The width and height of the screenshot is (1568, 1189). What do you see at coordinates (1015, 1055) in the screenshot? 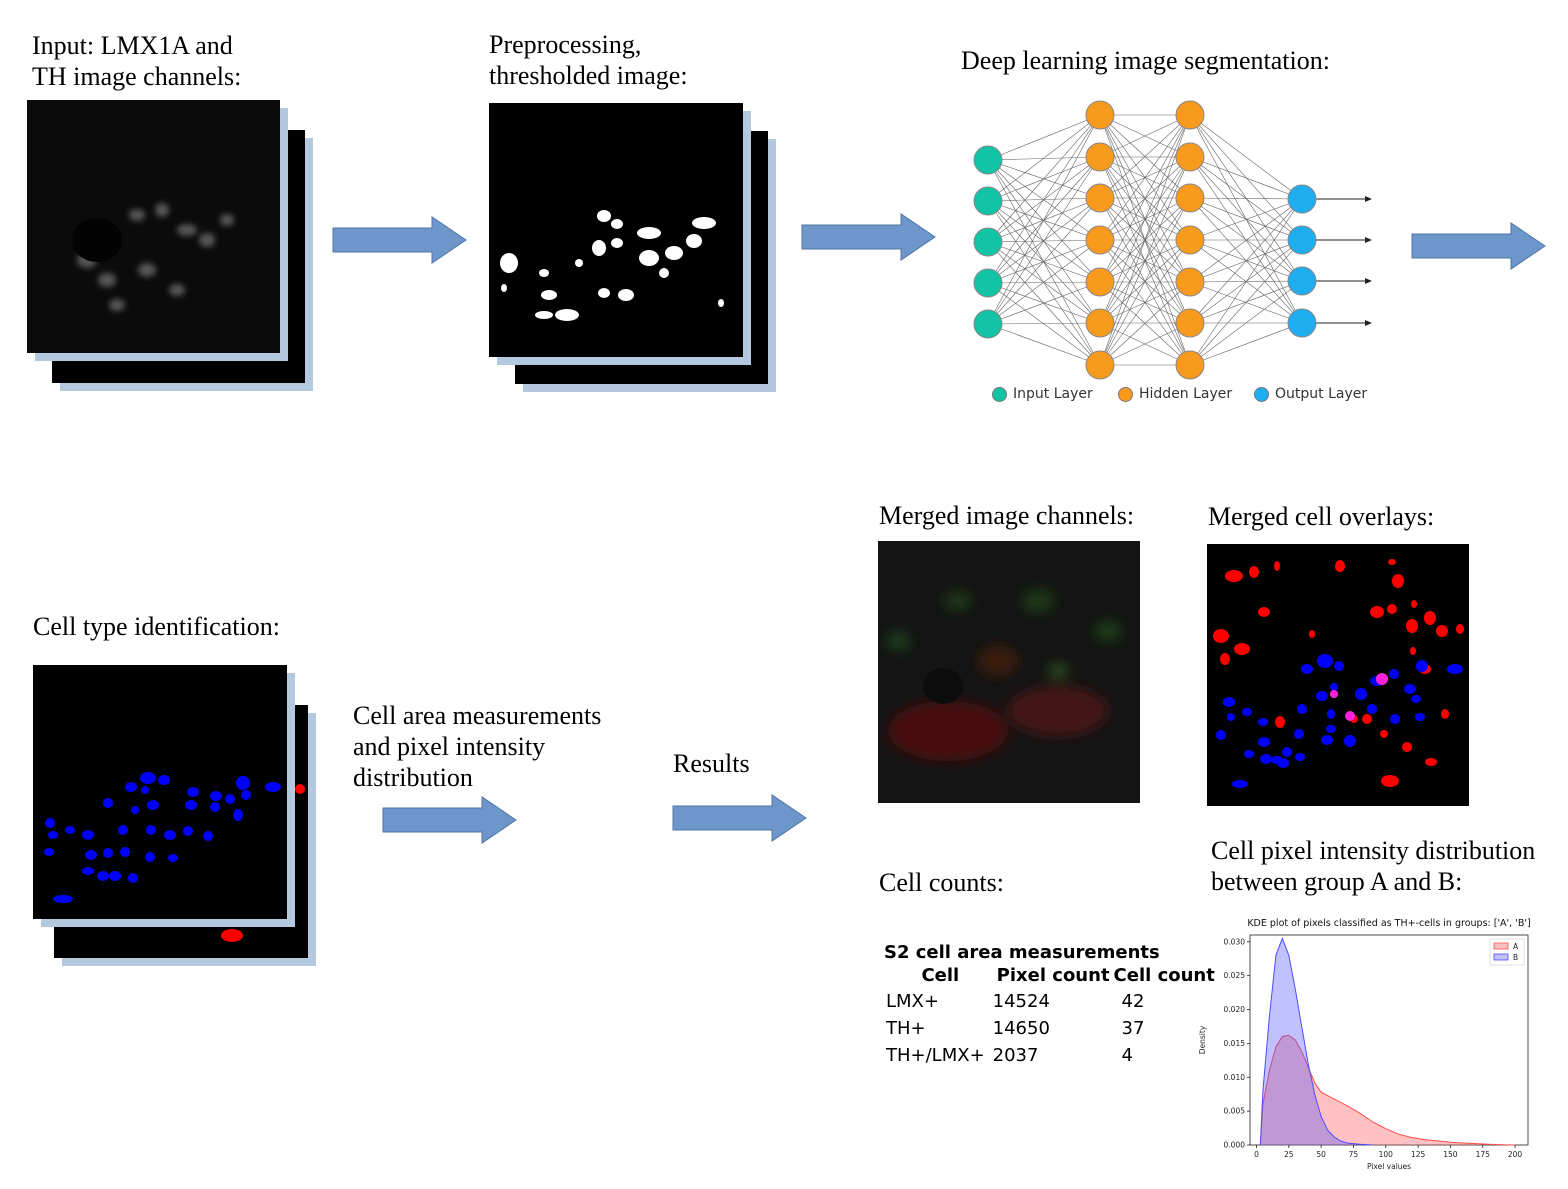
I see `row-pixel-count: 2037` at bounding box center [1015, 1055].